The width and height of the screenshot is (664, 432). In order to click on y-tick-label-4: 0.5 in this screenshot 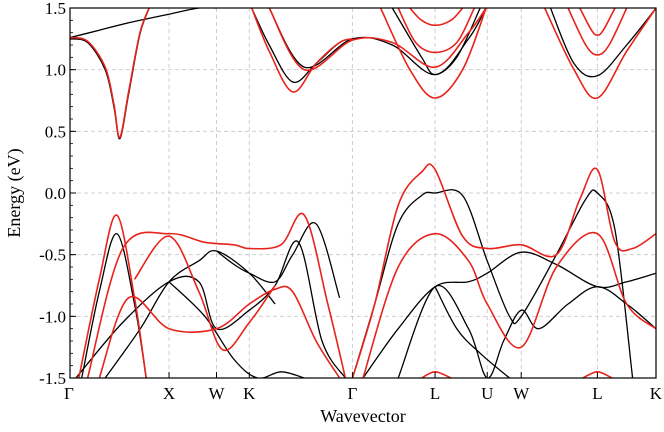, I will do `click(55, 131)`.